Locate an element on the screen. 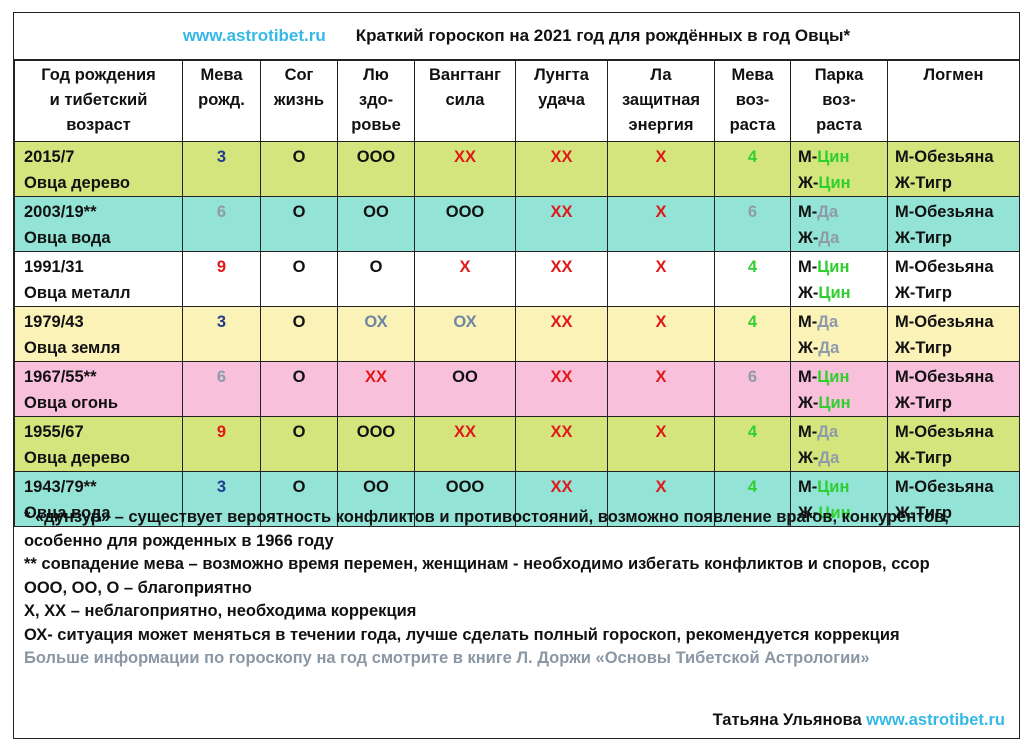 This screenshot has width=1024, height=751. birth-year-cell: 1991/31 Овца металл is located at coordinates (98, 279).